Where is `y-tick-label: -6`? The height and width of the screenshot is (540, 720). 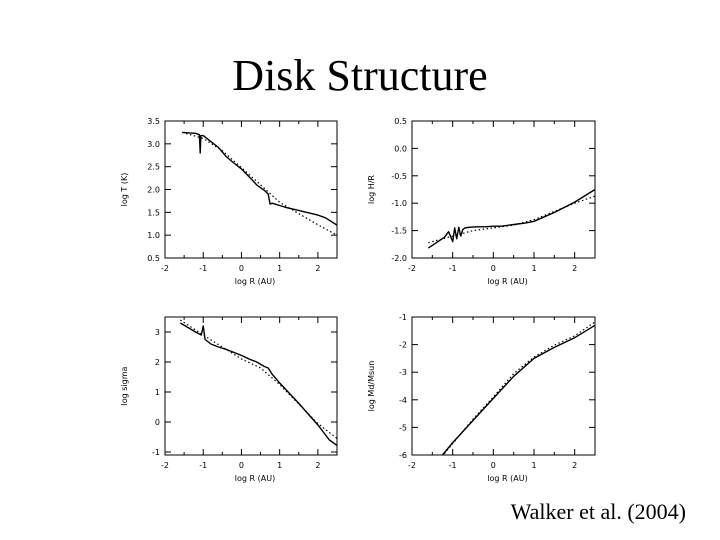 y-tick-label: -6 is located at coordinates (403, 455).